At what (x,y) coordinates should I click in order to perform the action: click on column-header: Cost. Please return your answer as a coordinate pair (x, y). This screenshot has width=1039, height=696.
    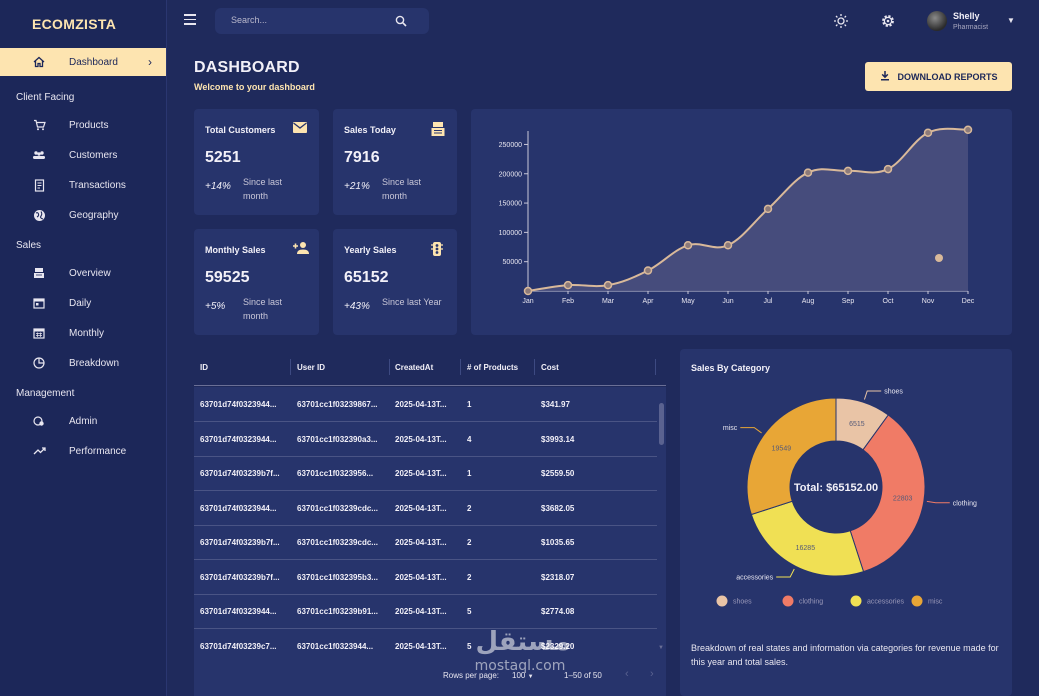
    Looking at the image, I should click on (550, 367).